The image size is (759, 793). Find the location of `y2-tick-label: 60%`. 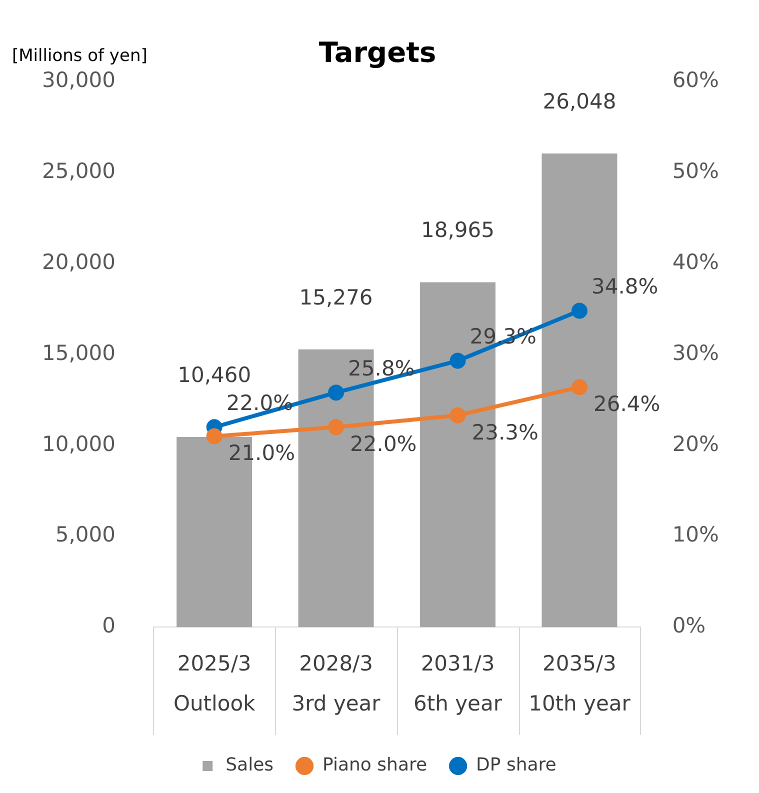

y2-tick-label: 60% is located at coordinates (696, 80).